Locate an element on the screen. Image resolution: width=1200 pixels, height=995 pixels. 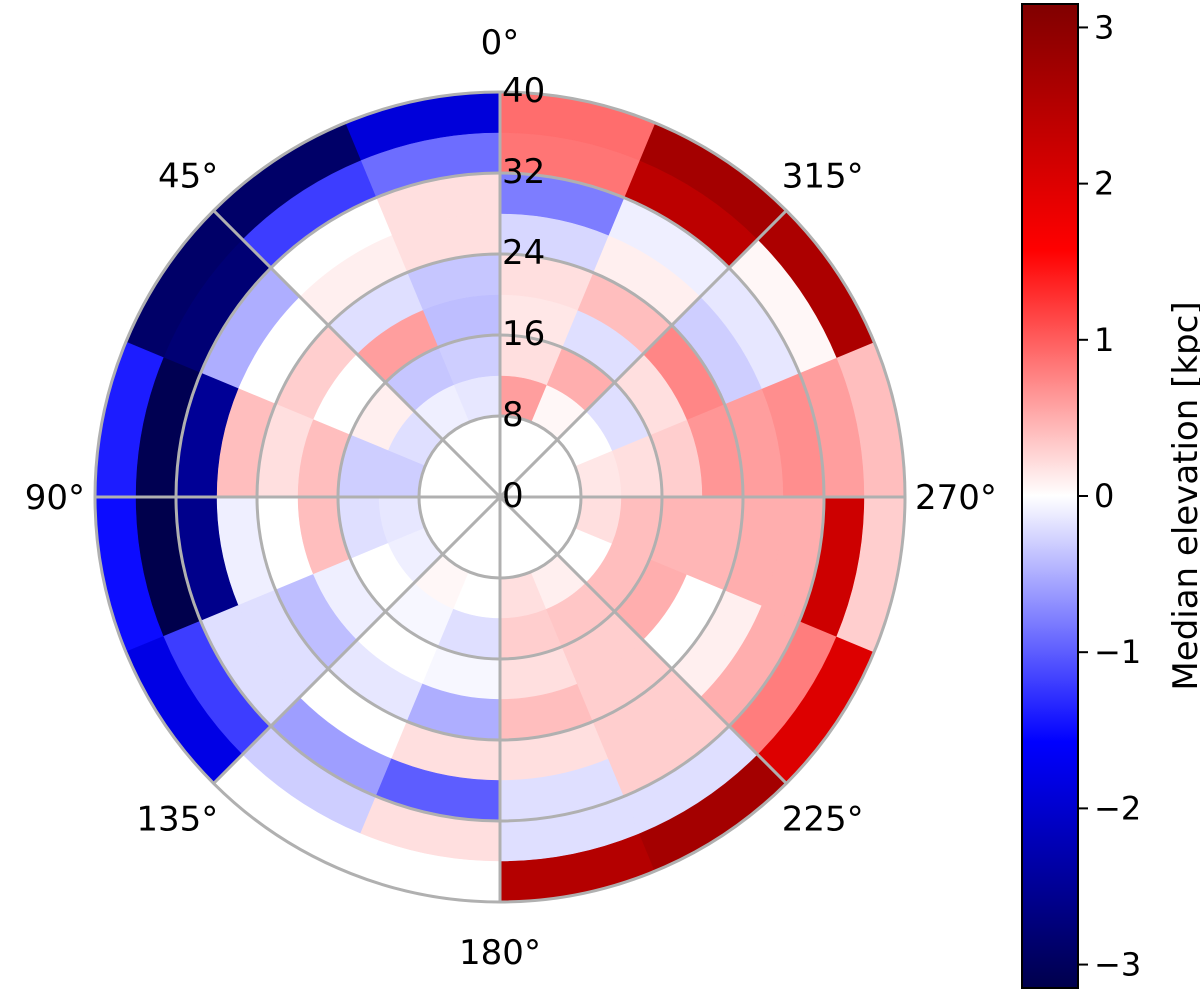
radial-tick-label: 24 is located at coordinates (523, 253).